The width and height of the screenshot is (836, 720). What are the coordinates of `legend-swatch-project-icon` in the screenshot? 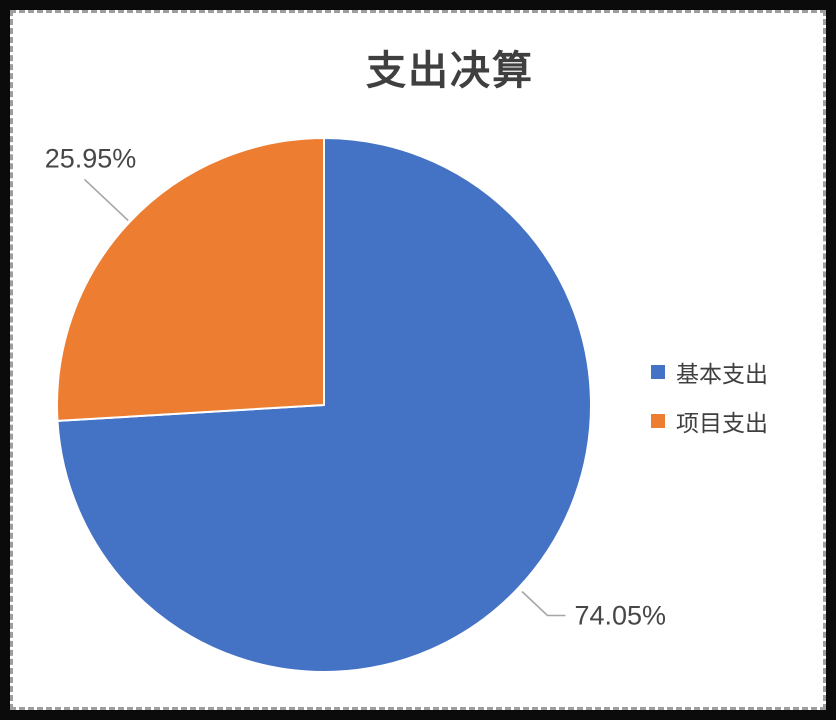 It's located at (658, 421).